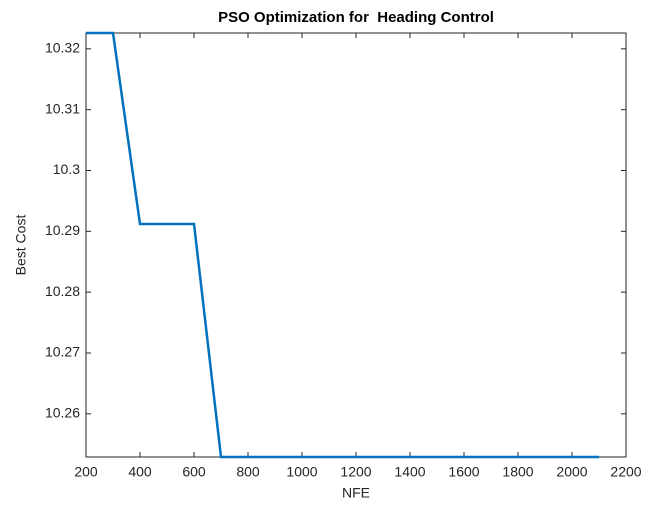 This screenshot has height=505, width=655. Describe the element at coordinates (409, 472) in the screenshot. I see `x-tick-label: 1400` at that location.